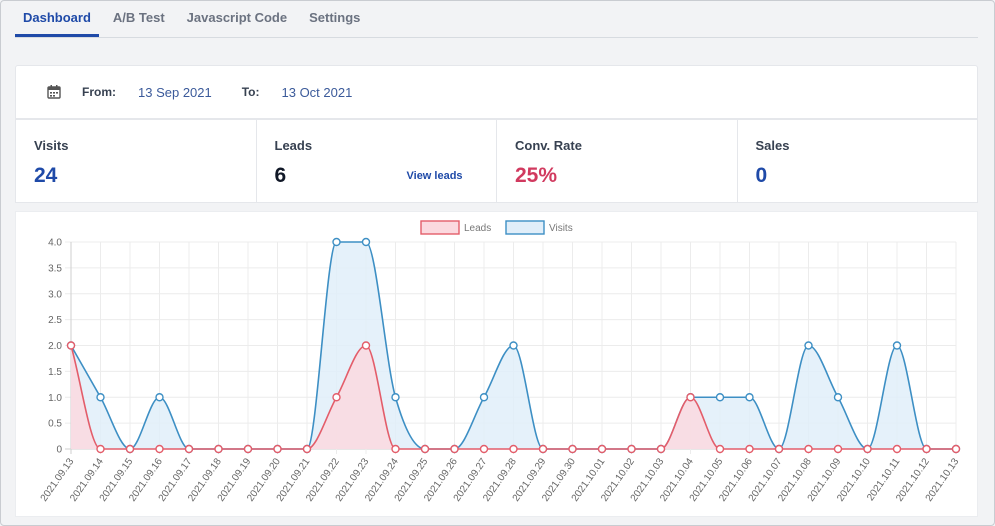  Describe the element at coordinates (440, 227) in the screenshot. I see `legend-swatch-leads` at that location.